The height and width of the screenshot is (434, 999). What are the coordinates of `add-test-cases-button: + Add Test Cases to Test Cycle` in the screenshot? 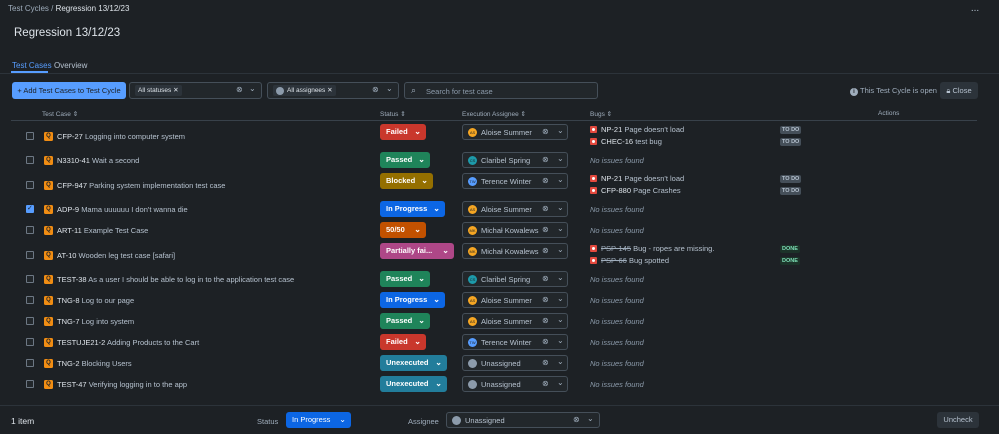 It's located at (69, 90).